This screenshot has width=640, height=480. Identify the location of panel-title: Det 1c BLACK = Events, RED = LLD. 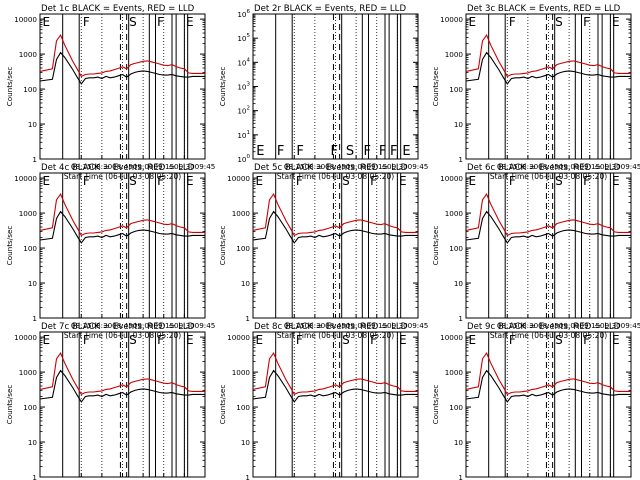
(118, 9).